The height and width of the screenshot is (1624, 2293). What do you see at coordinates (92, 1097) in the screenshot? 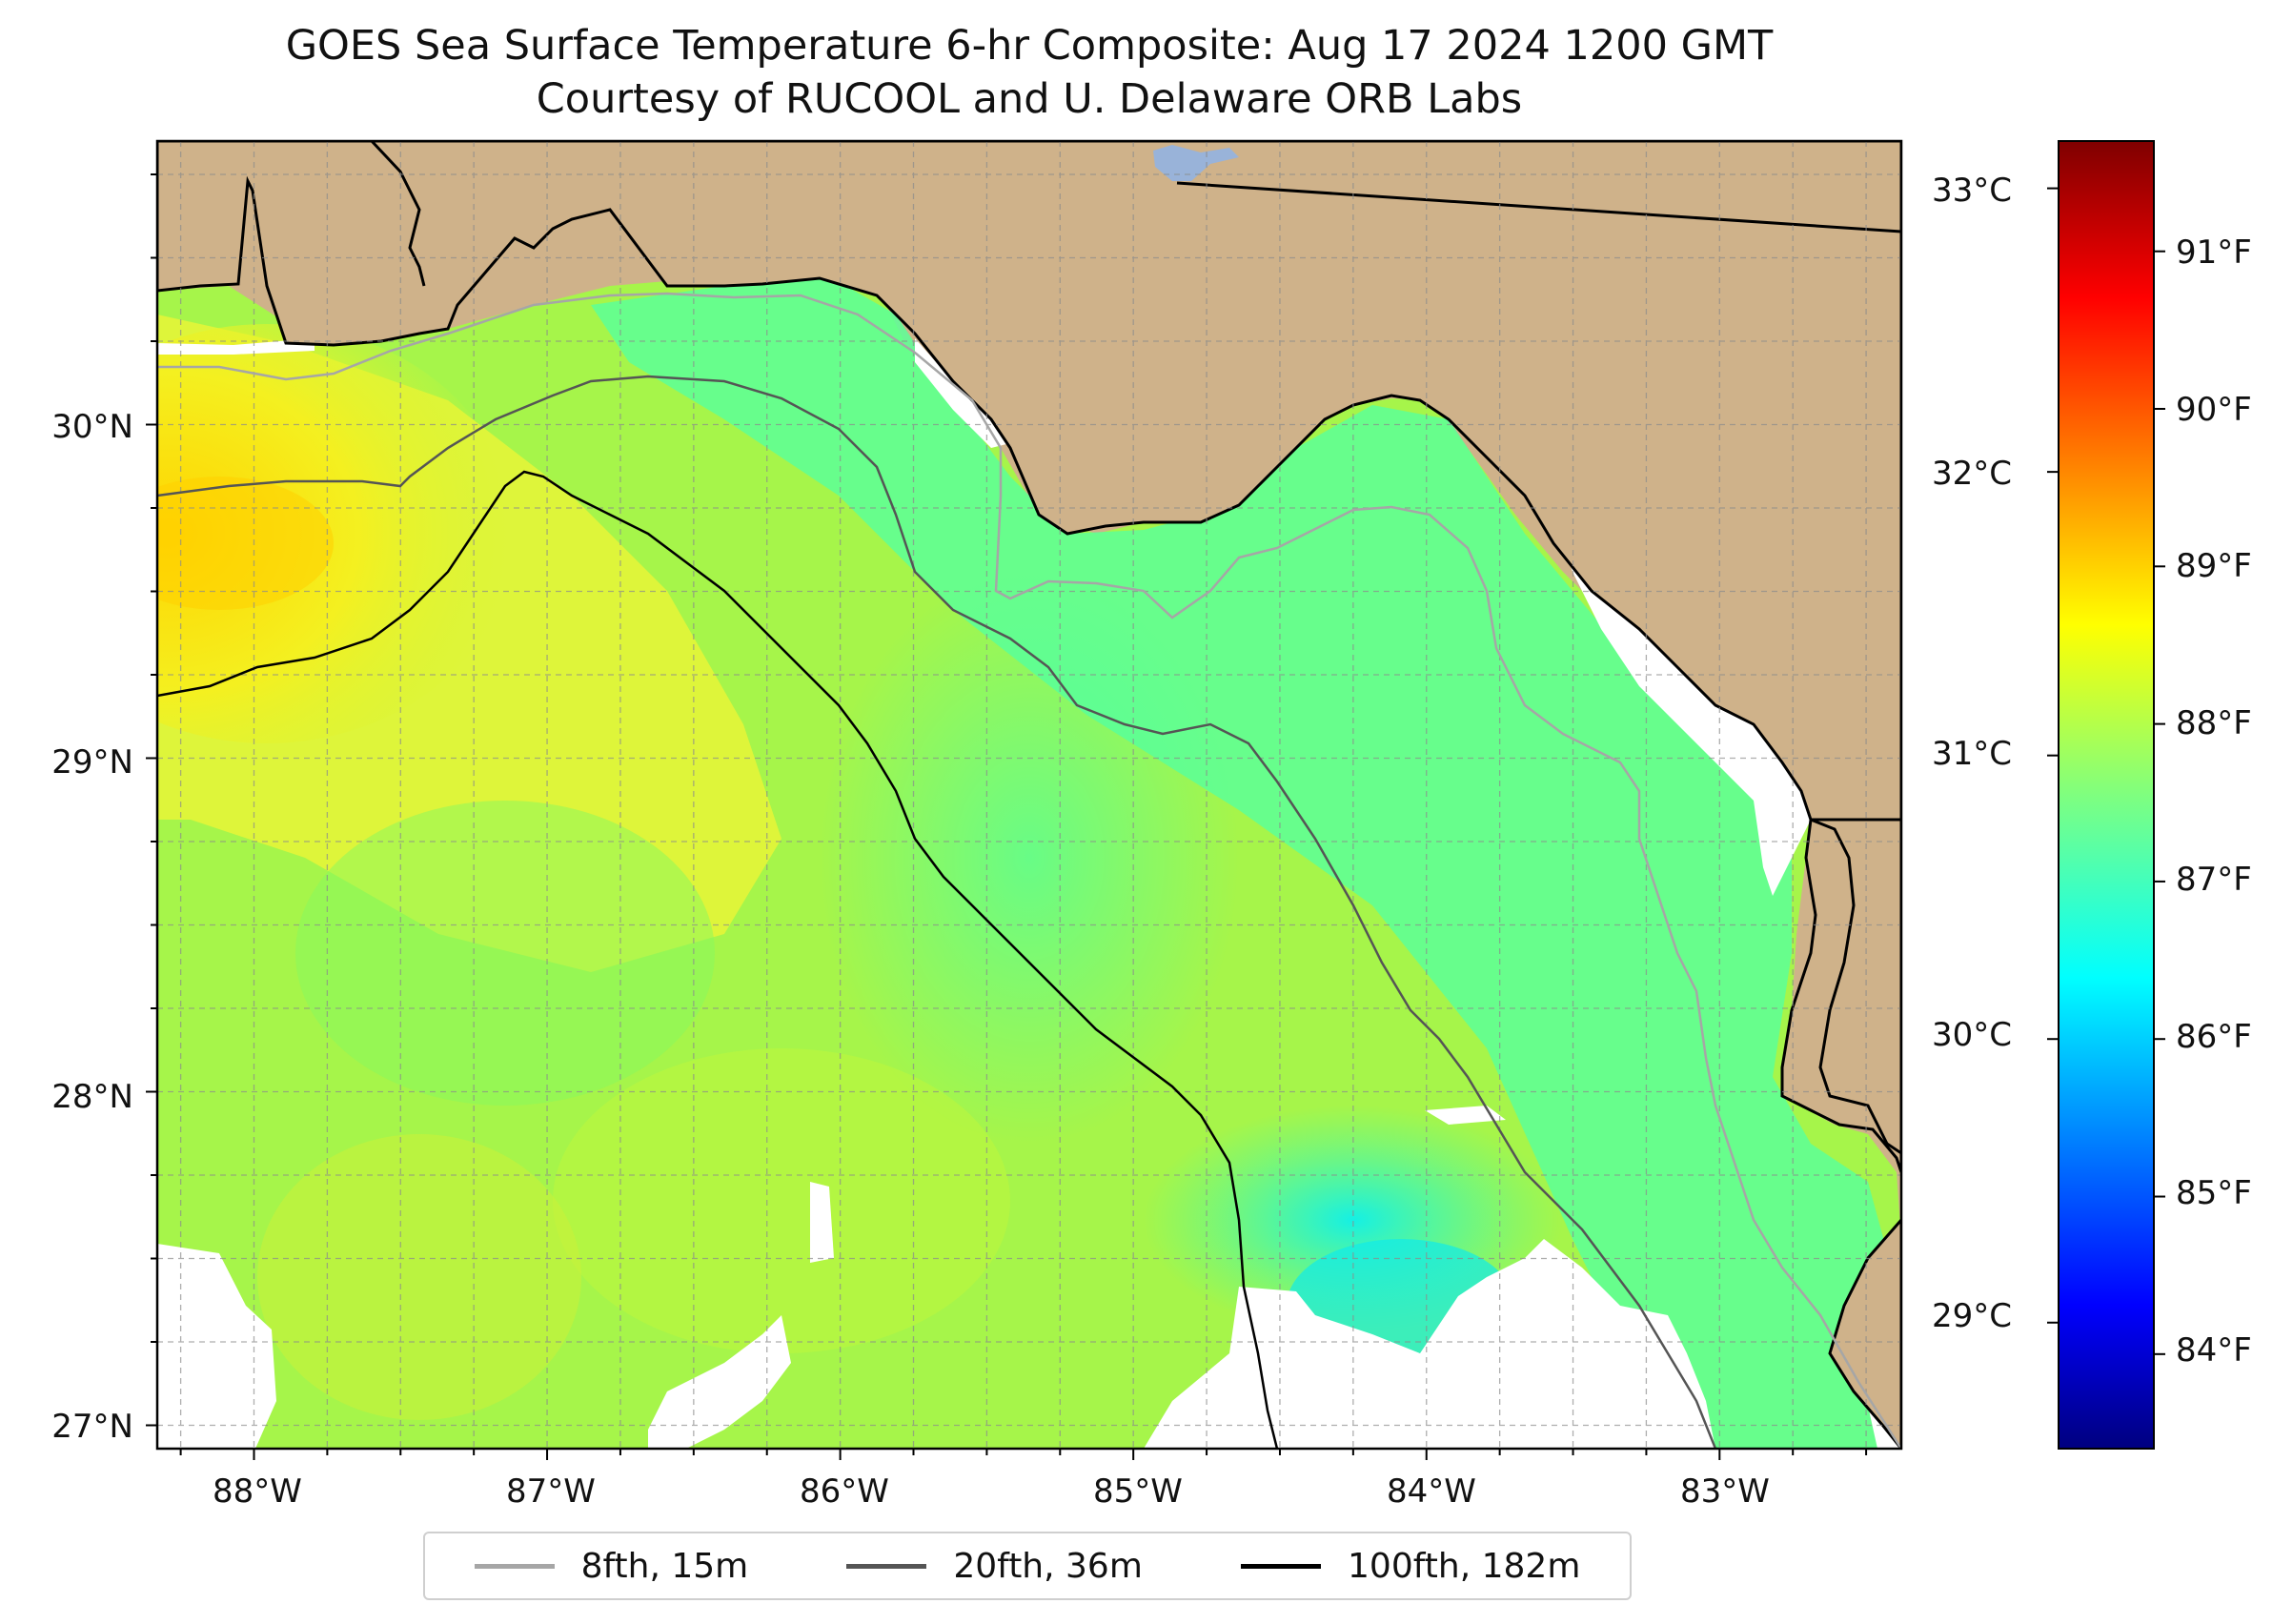
I see `lat-label-28n: 28°N` at bounding box center [92, 1097].